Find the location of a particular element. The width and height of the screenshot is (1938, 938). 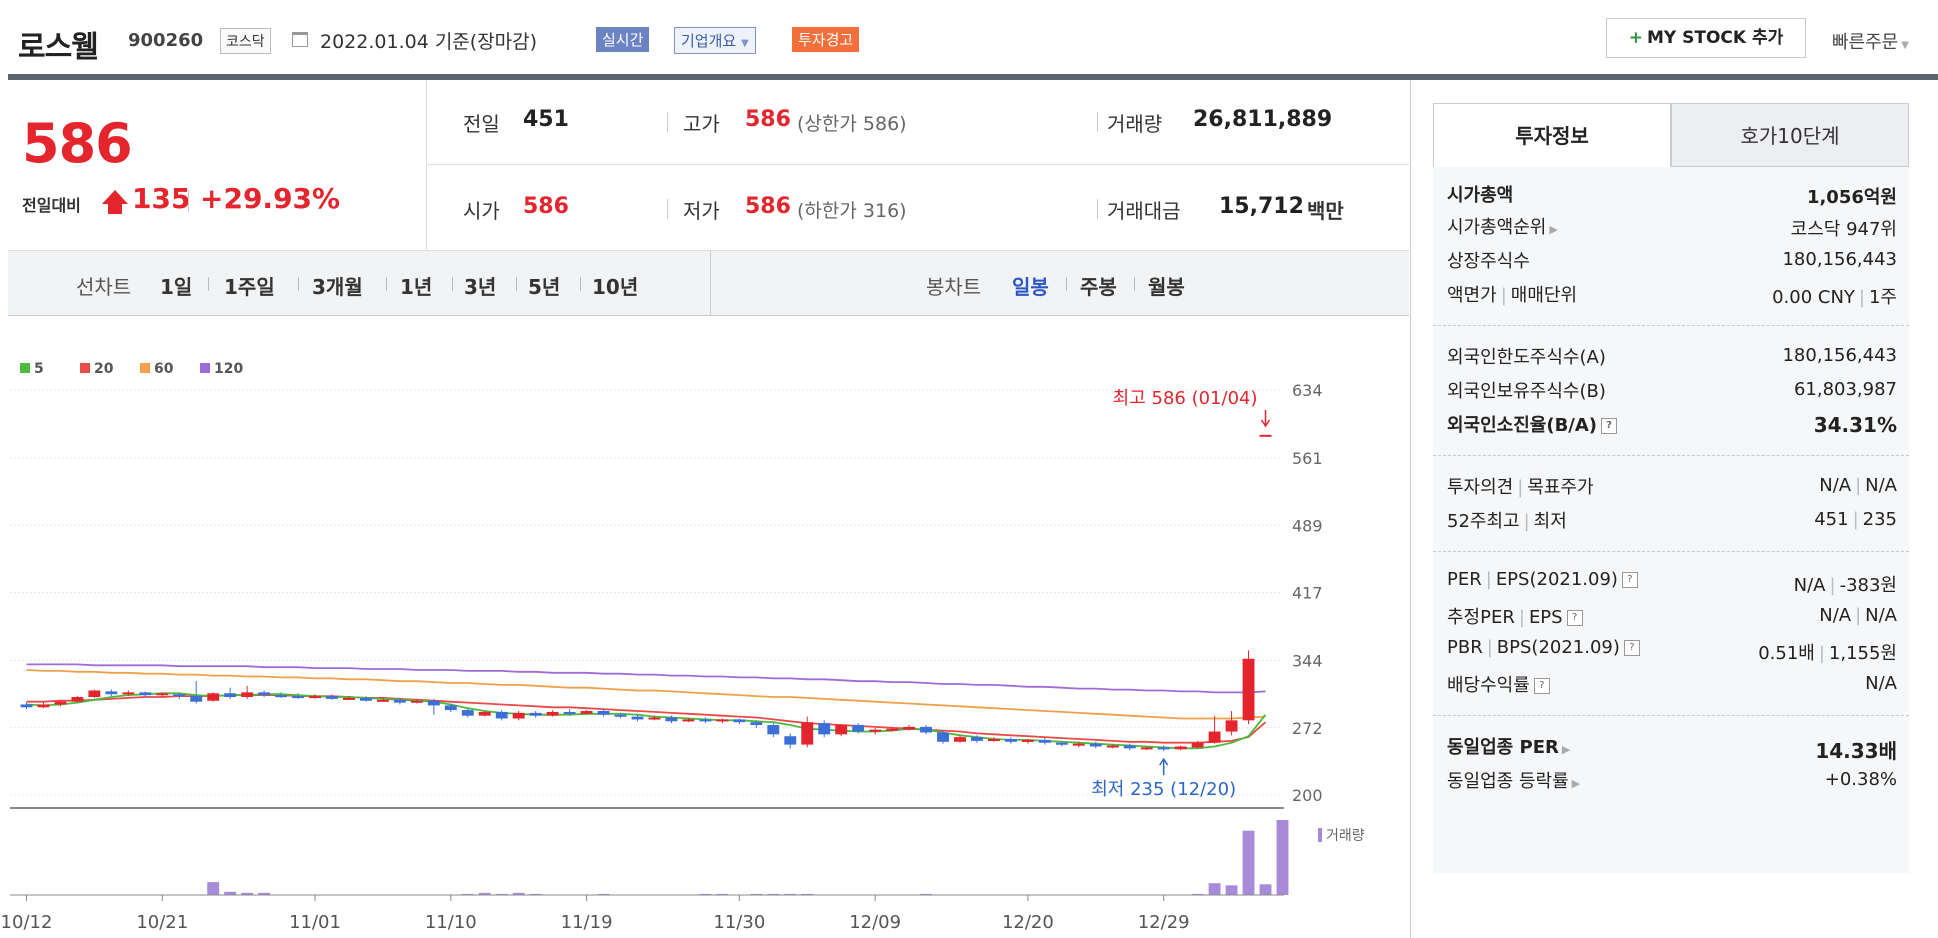

target-value: N/A is located at coordinates (1881, 485).